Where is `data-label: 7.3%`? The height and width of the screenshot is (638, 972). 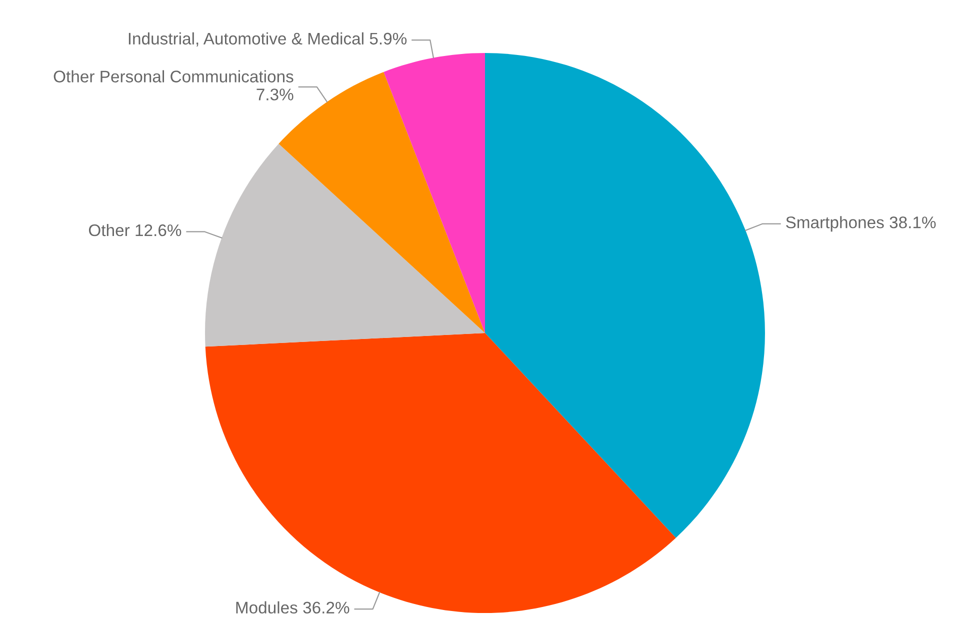 data-label: 7.3% is located at coordinates (275, 94).